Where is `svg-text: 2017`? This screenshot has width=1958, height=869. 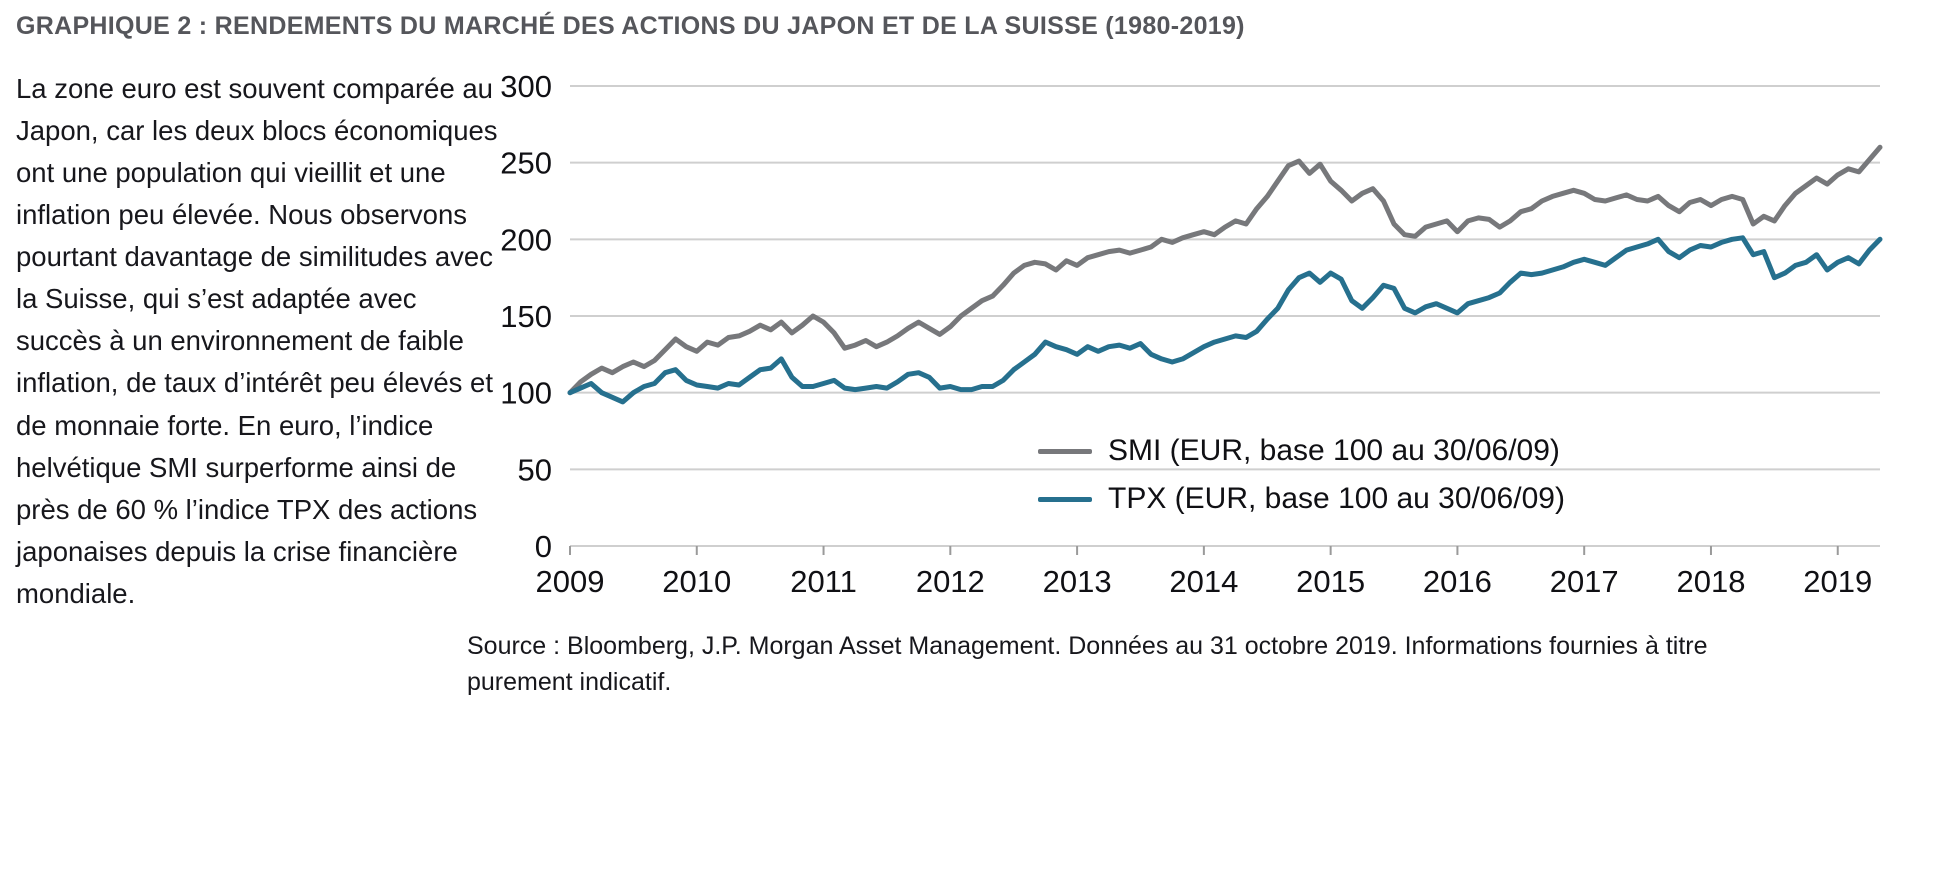 svg-text: 2017 is located at coordinates (1584, 581).